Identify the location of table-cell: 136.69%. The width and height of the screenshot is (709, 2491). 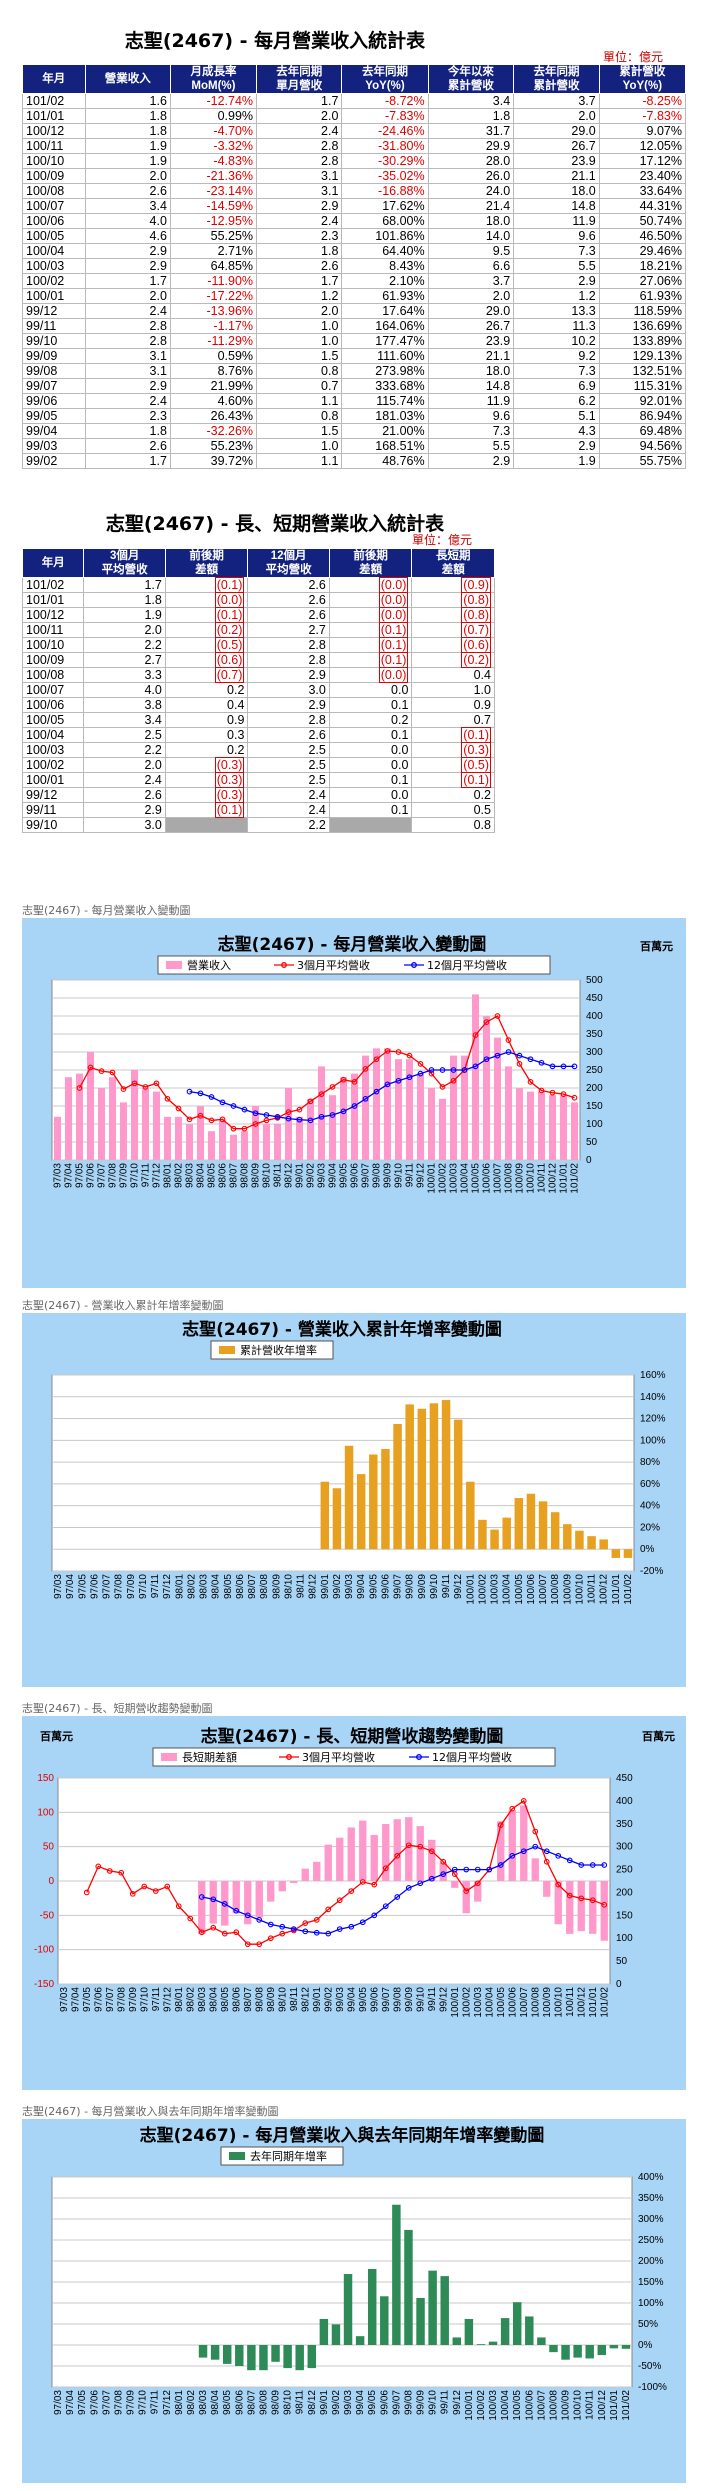
(642, 326).